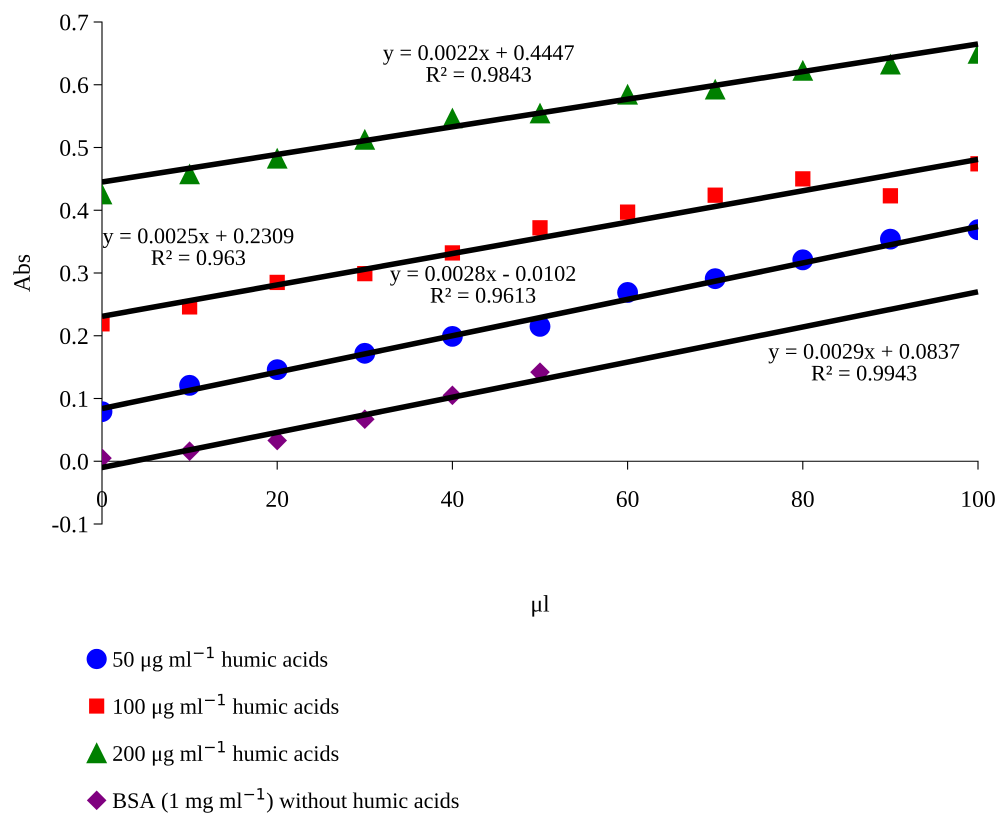  Describe the element at coordinates (74, 273) in the screenshot. I see `y-tick-label: 0.3` at that location.